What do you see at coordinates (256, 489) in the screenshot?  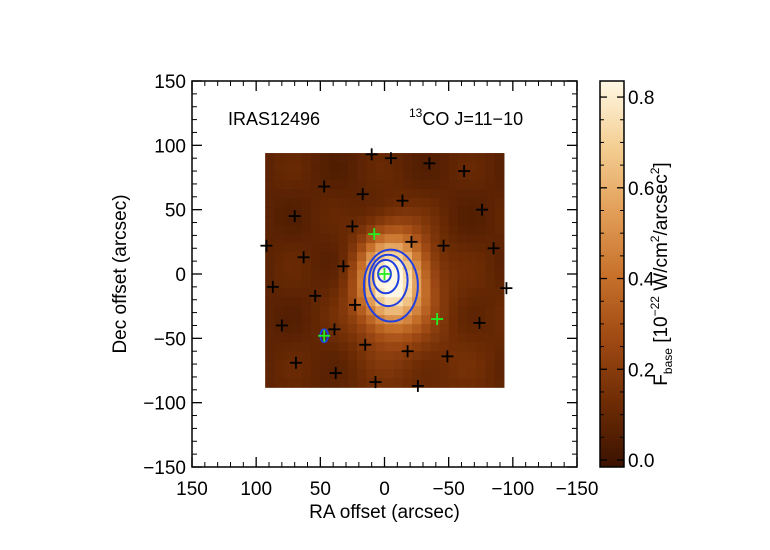 I see `x-tick-label: 100` at bounding box center [256, 489].